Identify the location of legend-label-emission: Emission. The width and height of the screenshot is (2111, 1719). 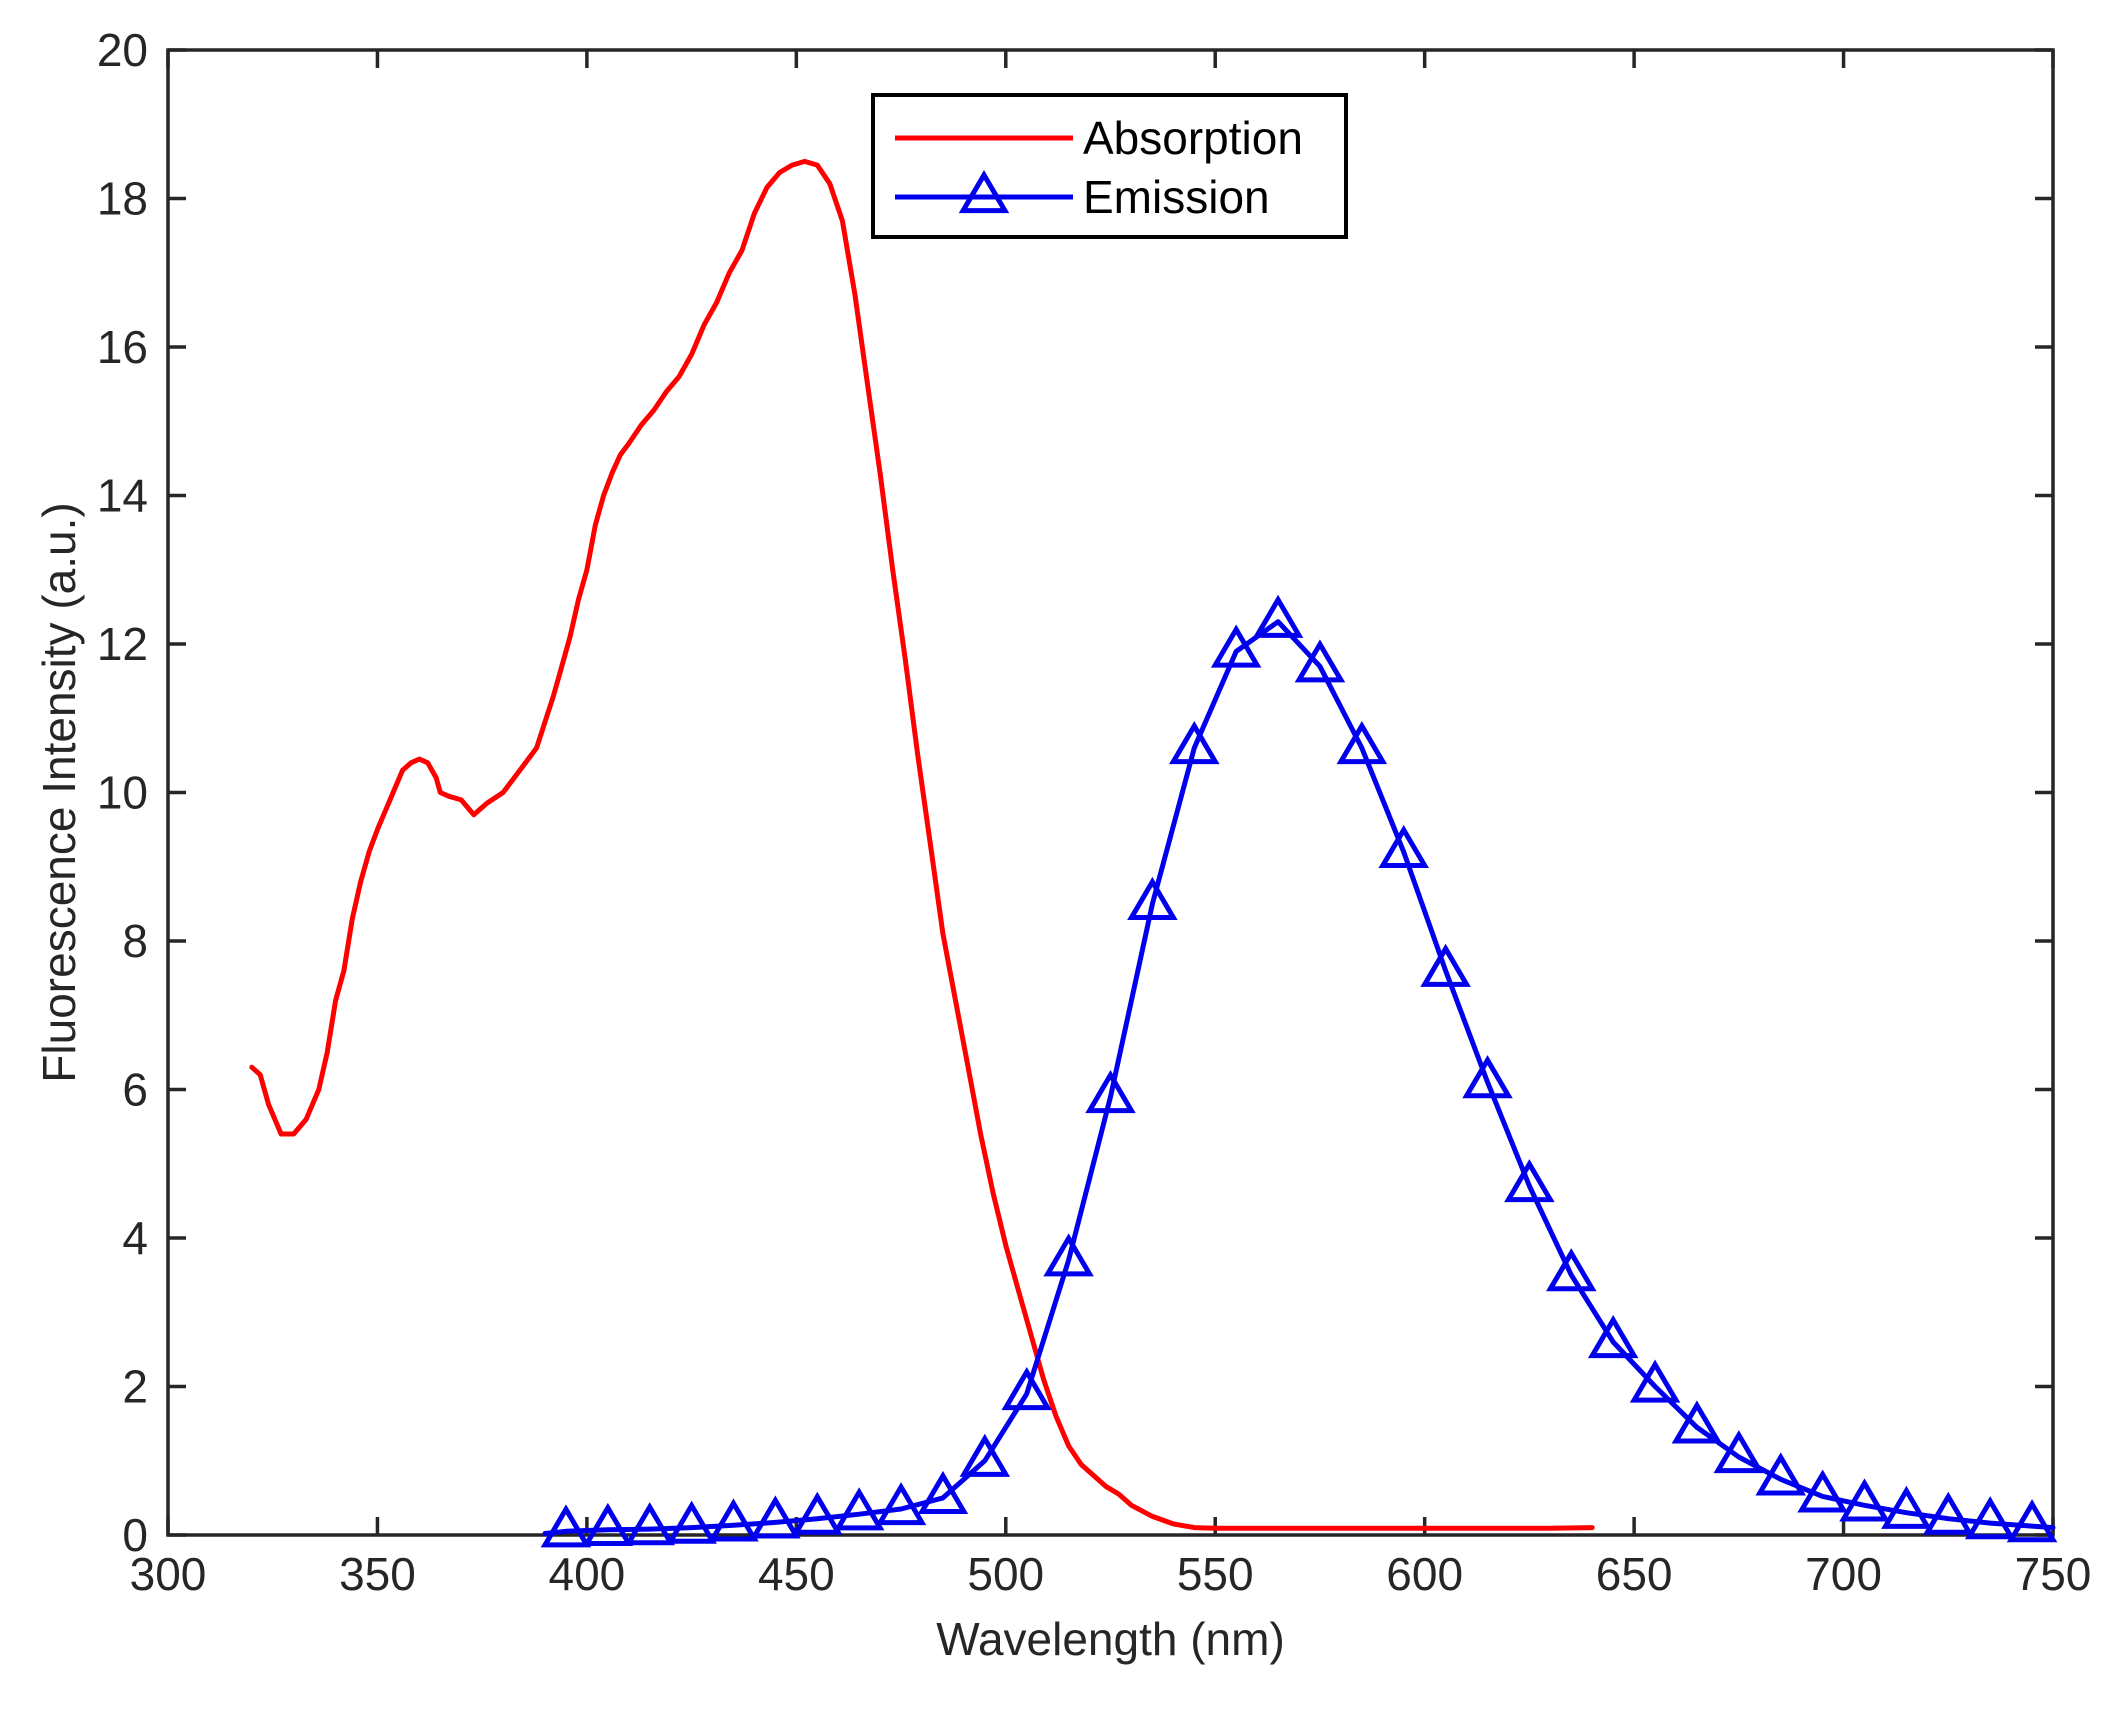
(1176, 197).